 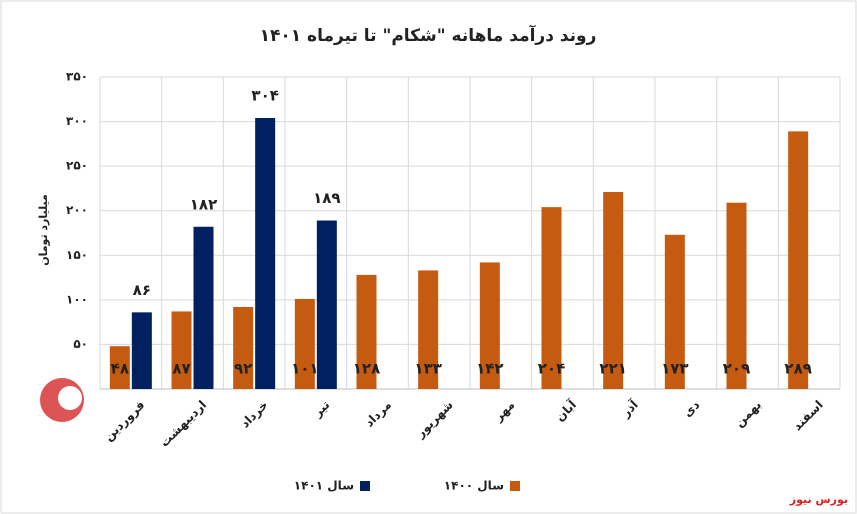 What do you see at coordinates (474, 486) in the screenshot?
I see `legend-label: سال ۱۴۰۰` at bounding box center [474, 486].